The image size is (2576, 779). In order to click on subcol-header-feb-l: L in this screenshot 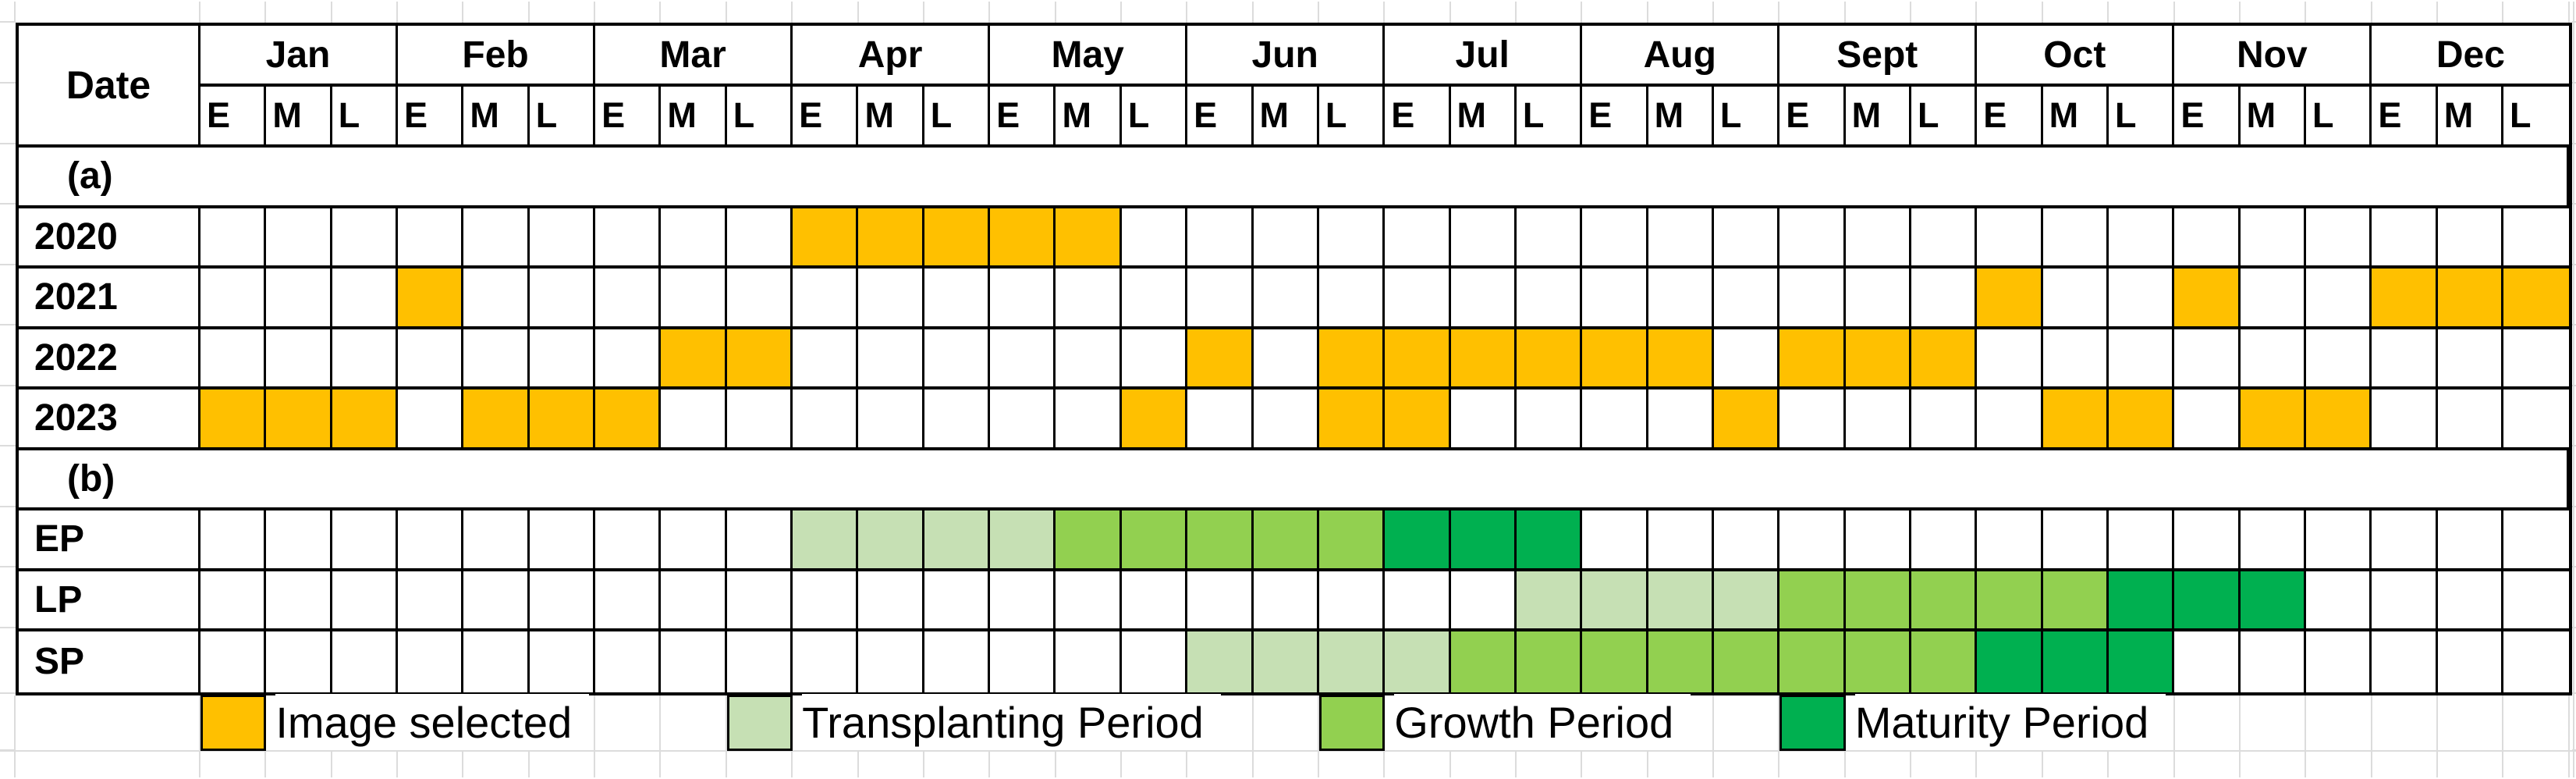, I will do `click(562, 117)`.